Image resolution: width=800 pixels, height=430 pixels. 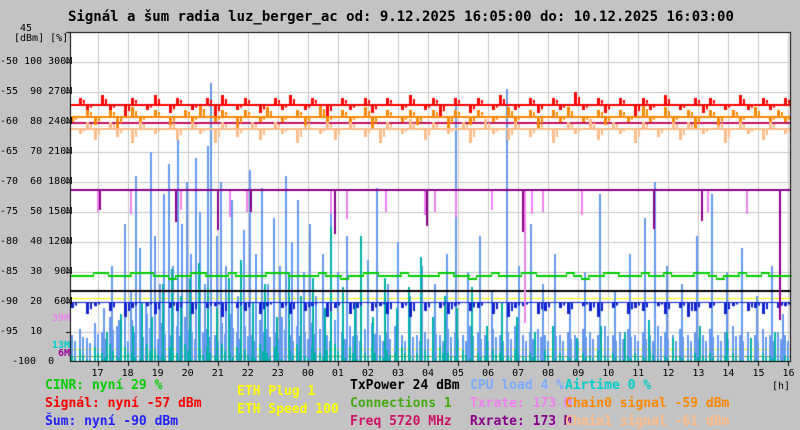 What do you see at coordinates (61, 318) in the screenshot?
I see `y-axis-rate-marker-39m: 39M` at bounding box center [61, 318].